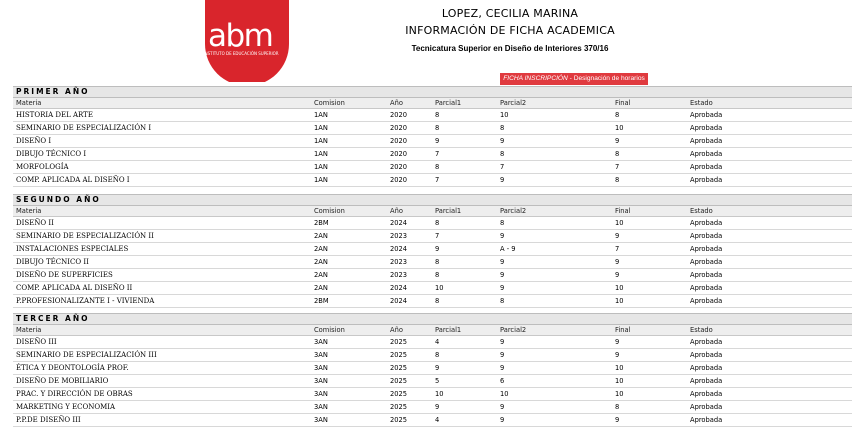 This screenshot has height=427, width=859. I want to click on table-cell: PRAC. Y DIRECCIÓN DE OBRAS, so click(162, 394).